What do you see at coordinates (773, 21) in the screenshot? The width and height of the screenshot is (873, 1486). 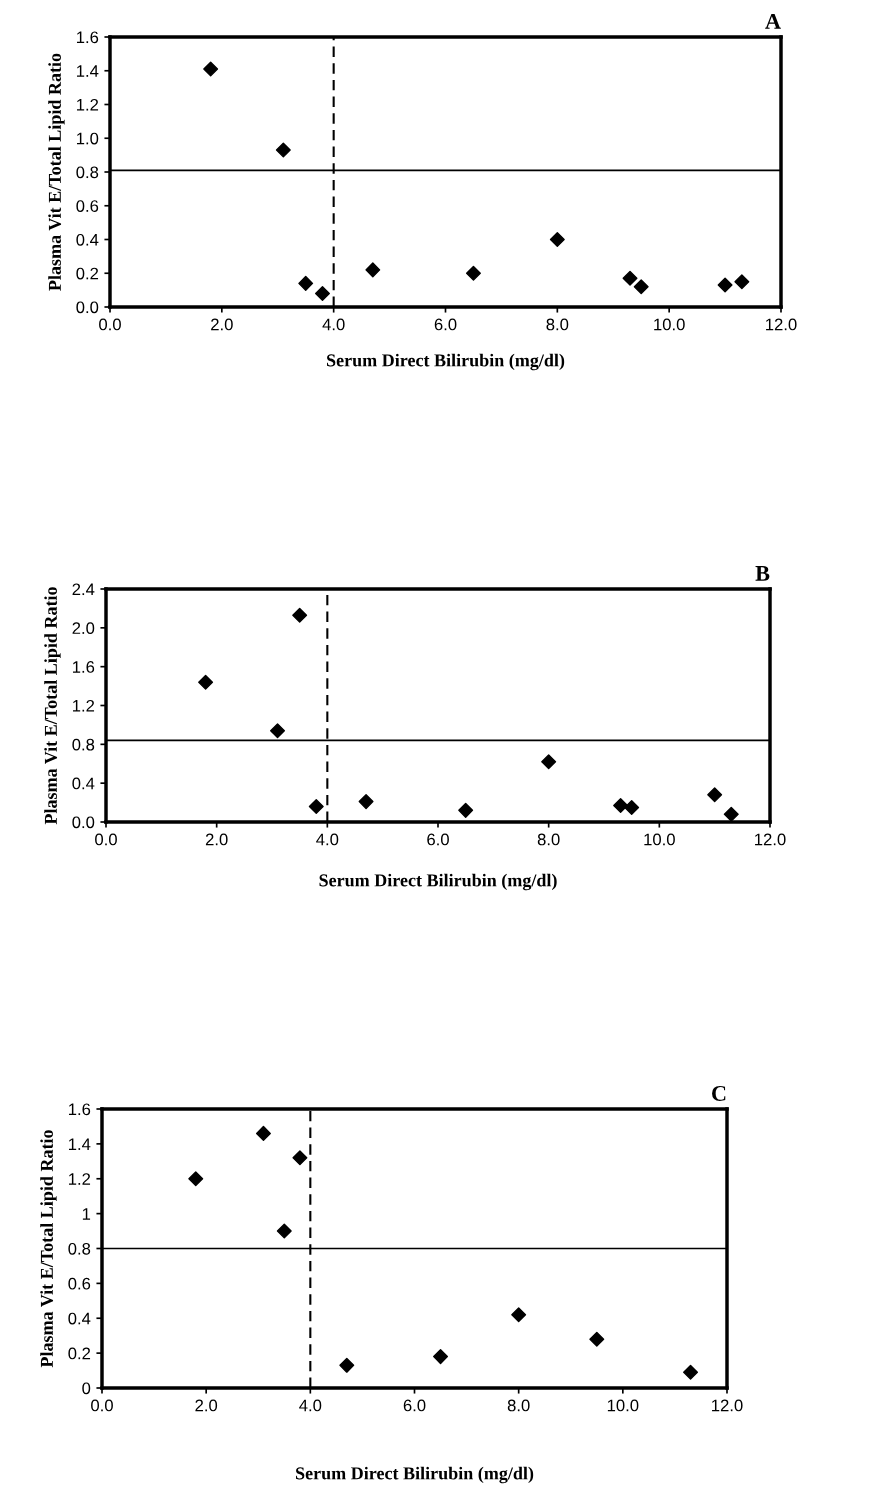 I see `chart-title: A` at bounding box center [773, 21].